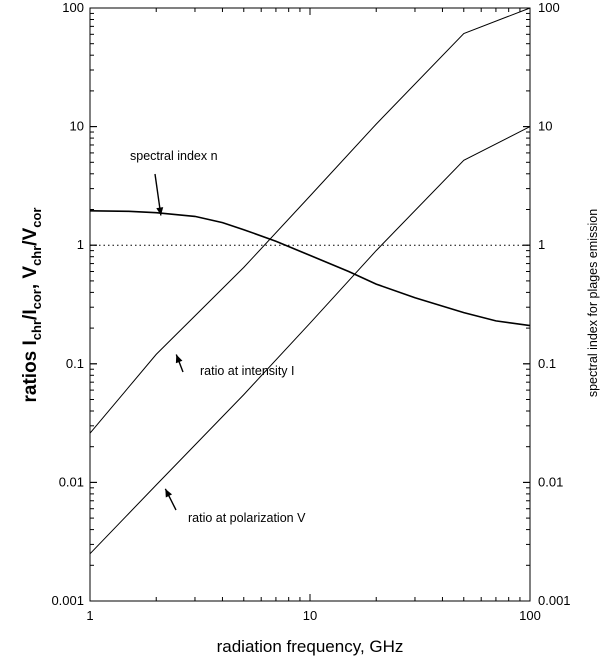 The image size is (609, 661). Describe the element at coordinates (80, 244) in the screenshot. I see `y-tick-label: 1` at that location.